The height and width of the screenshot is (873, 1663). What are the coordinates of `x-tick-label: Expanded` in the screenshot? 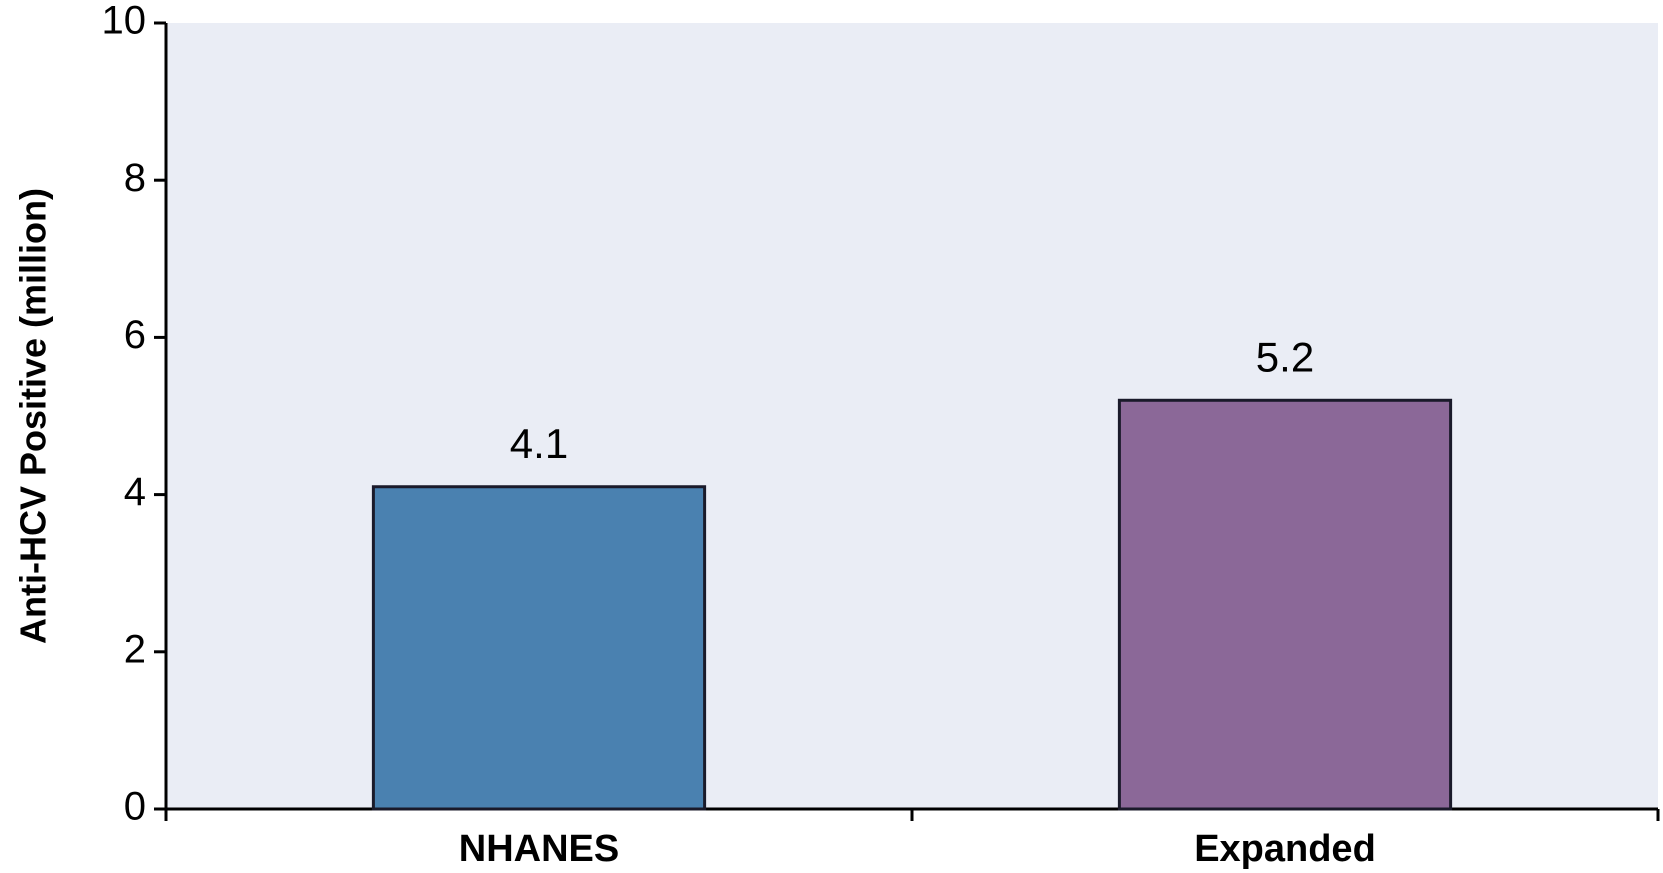 It's located at (1285, 849).